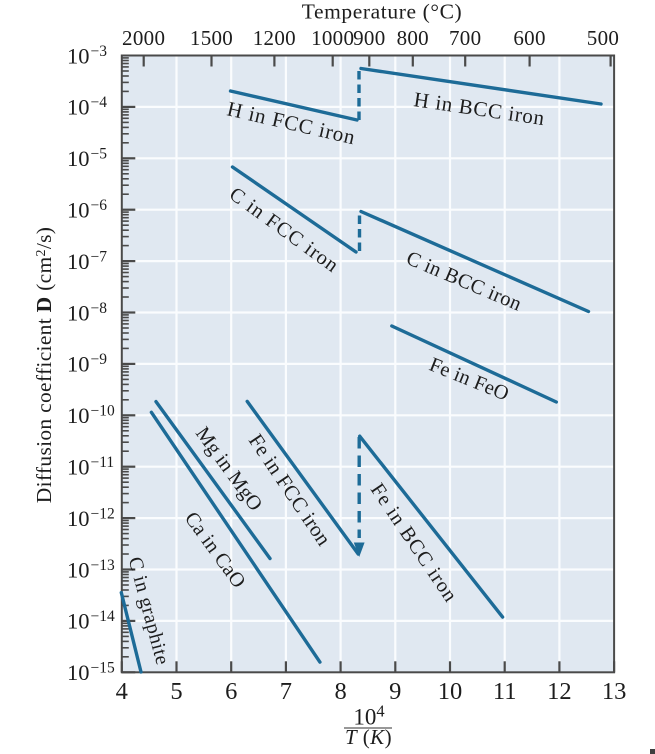  What do you see at coordinates (176, 691) in the screenshot?
I see `svg-text: 5` at bounding box center [176, 691].